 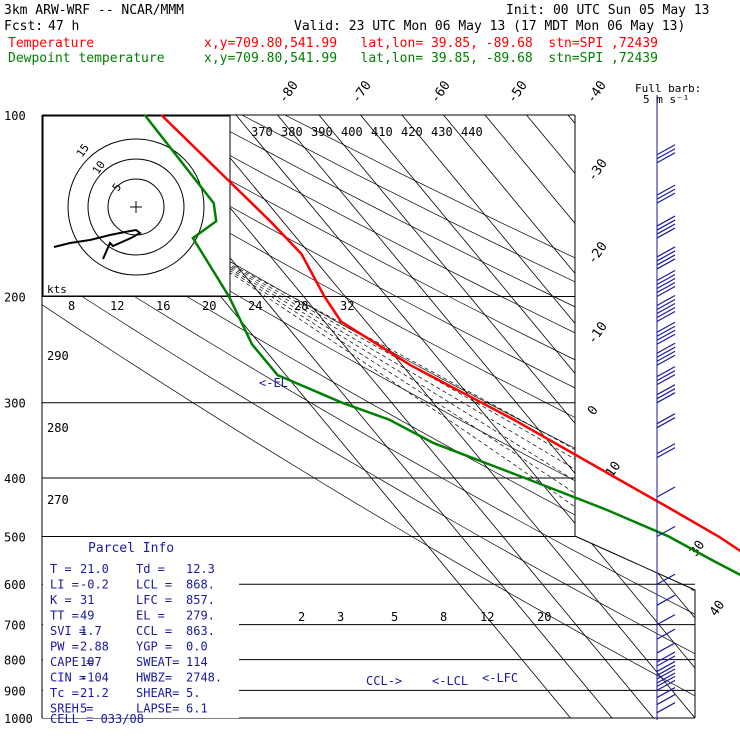 I want to click on parcel-row-value: 21.2, so click(x=94, y=693).